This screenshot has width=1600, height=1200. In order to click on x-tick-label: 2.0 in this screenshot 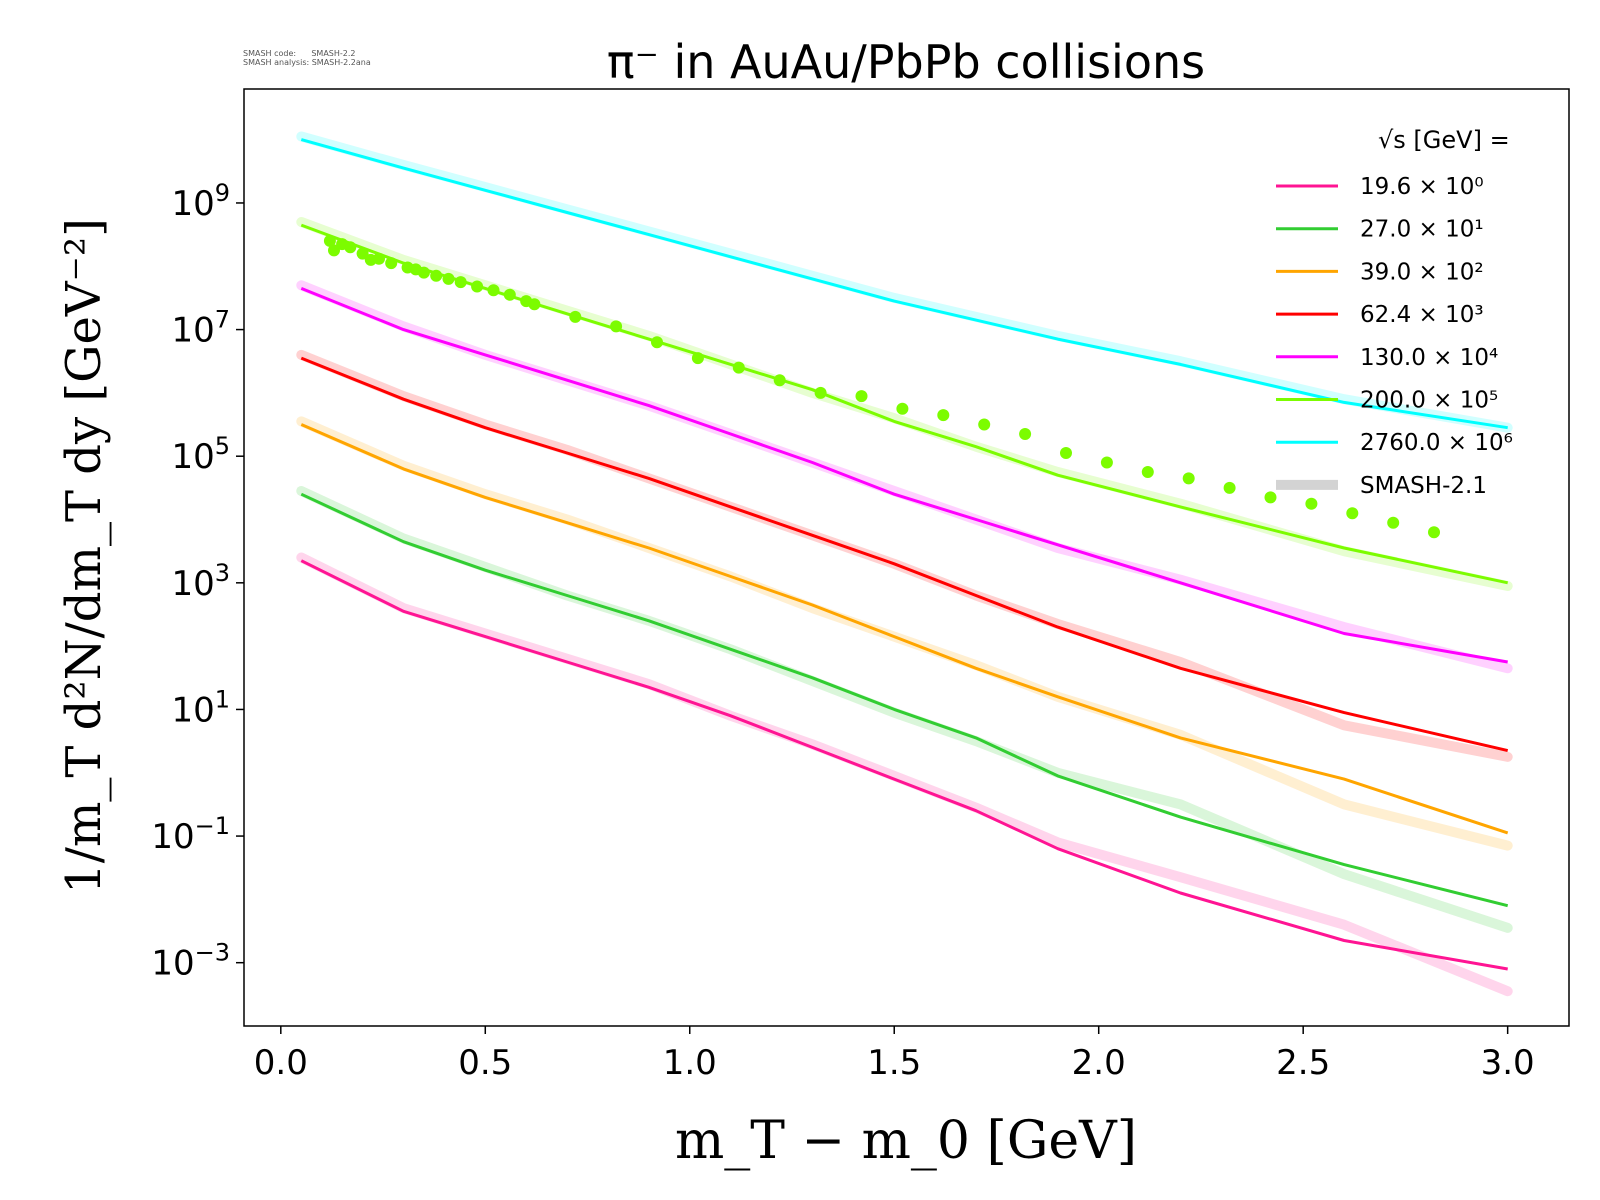, I will do `click(1099, 1063)`.